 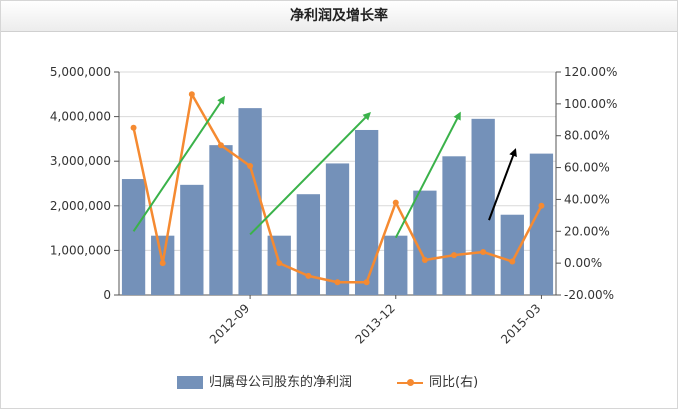 I want to click on y-right-tick-label: 80.00%, so click(x=587, y=136).